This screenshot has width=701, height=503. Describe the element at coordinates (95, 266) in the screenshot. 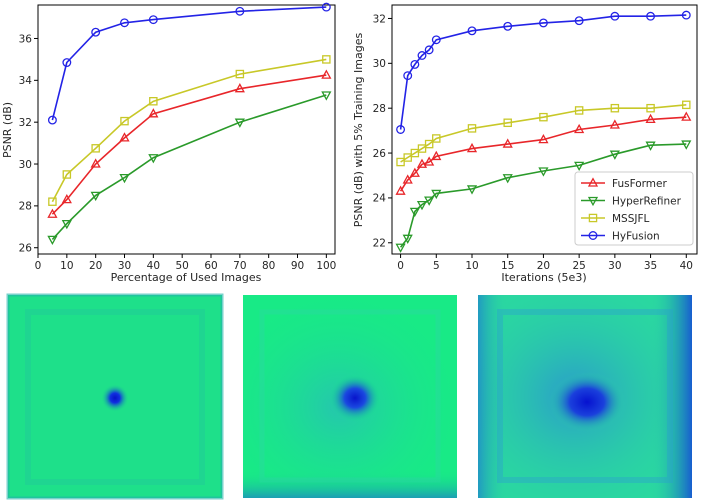

I see `percentage-chart-x-tick-label: 20` at that location.